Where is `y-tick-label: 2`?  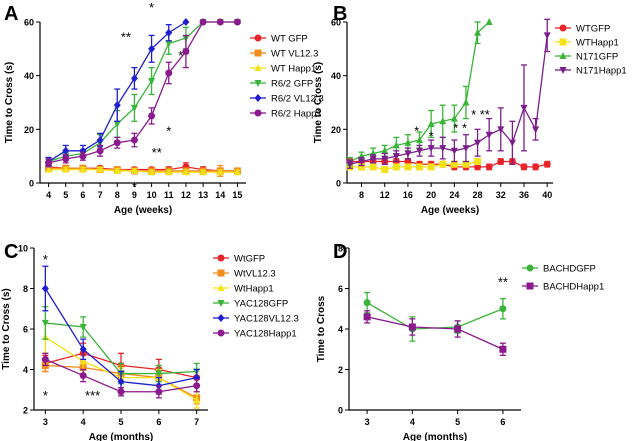
y-tick-label: 2 is located at coordinates (340, 370).